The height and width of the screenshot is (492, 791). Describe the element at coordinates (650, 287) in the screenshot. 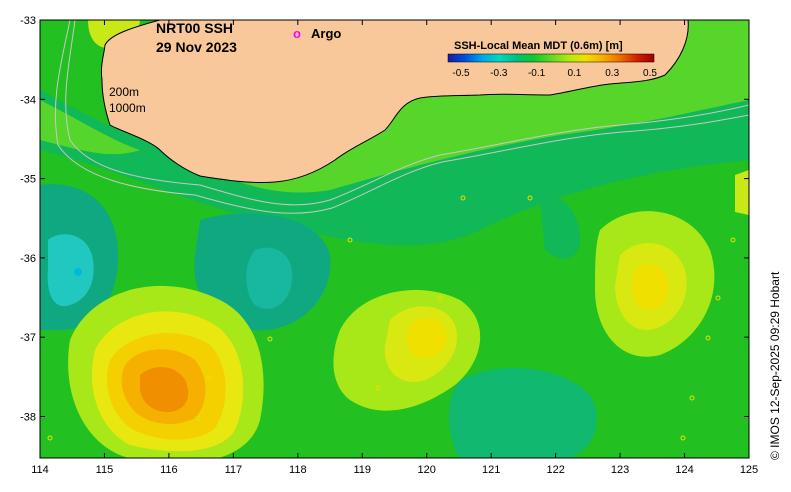

I see `warm-eddy-east-core` at that location.